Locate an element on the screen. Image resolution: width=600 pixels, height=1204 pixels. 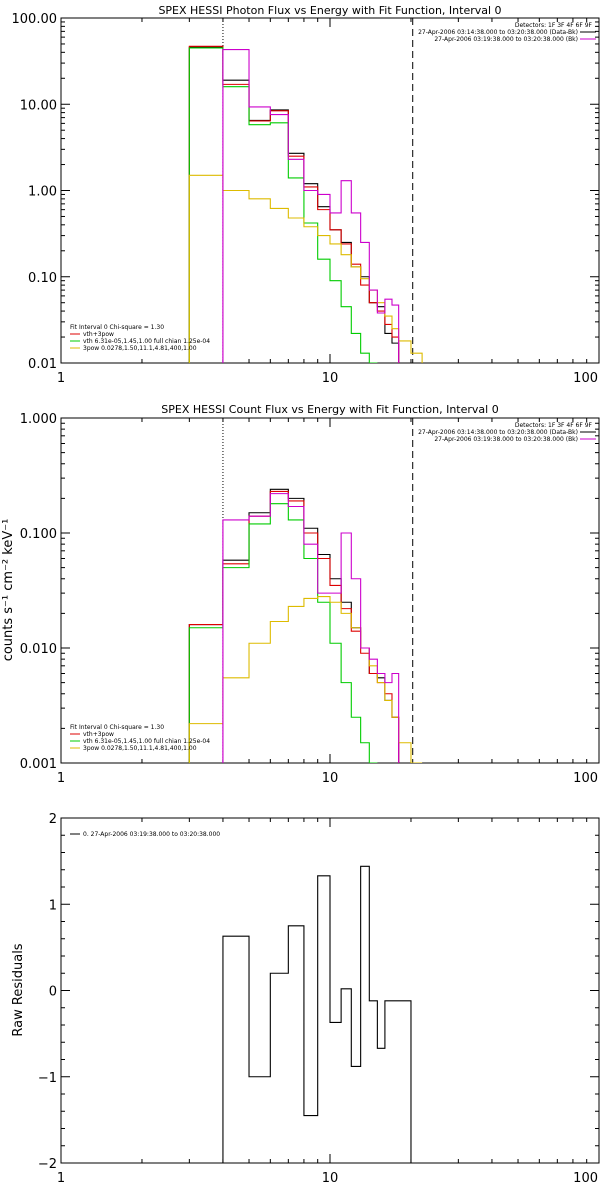
y-tick-label: −2 is located at coordinates (47, 1164).